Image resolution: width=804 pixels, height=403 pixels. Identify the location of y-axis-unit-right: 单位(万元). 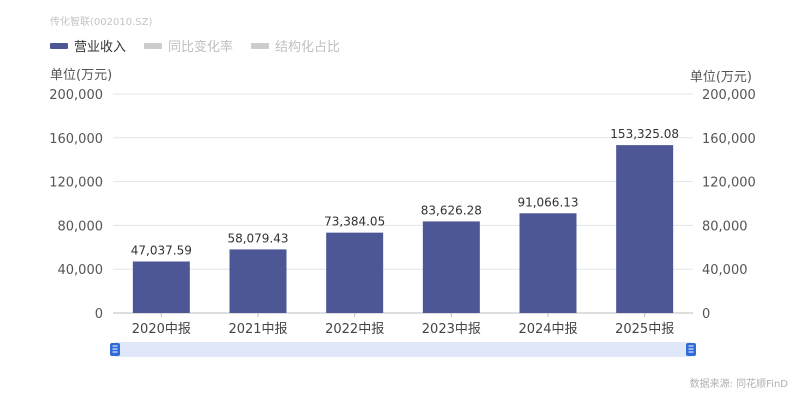
(720, 77).